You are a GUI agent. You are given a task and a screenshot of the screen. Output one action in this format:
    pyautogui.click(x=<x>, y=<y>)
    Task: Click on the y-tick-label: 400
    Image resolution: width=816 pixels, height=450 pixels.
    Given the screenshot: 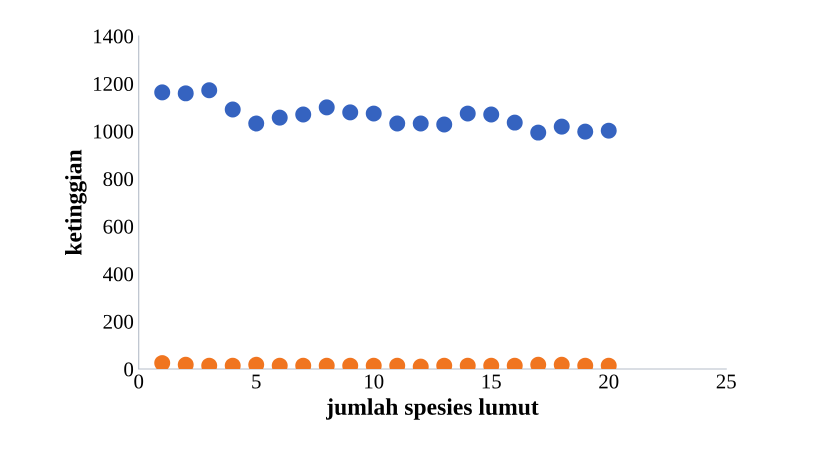 What is the action you would take?
    pyautogui.click(x=118, y=274)
    